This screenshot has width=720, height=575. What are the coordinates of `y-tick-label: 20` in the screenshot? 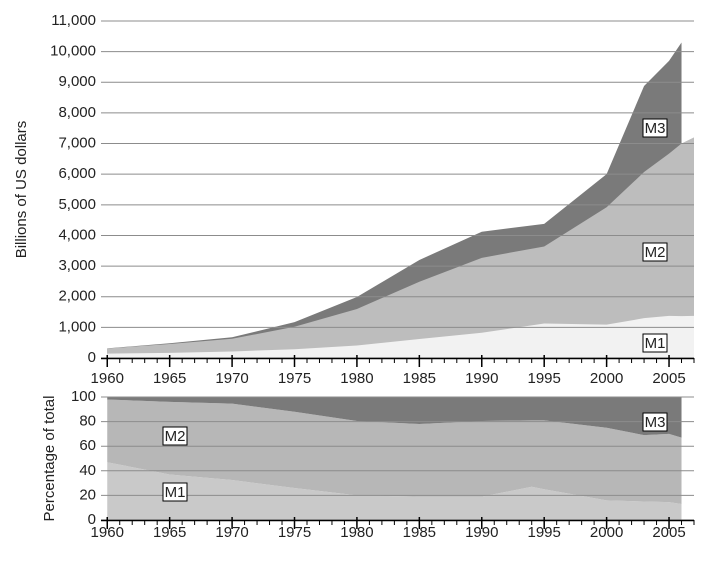 It's located at (87, 494).